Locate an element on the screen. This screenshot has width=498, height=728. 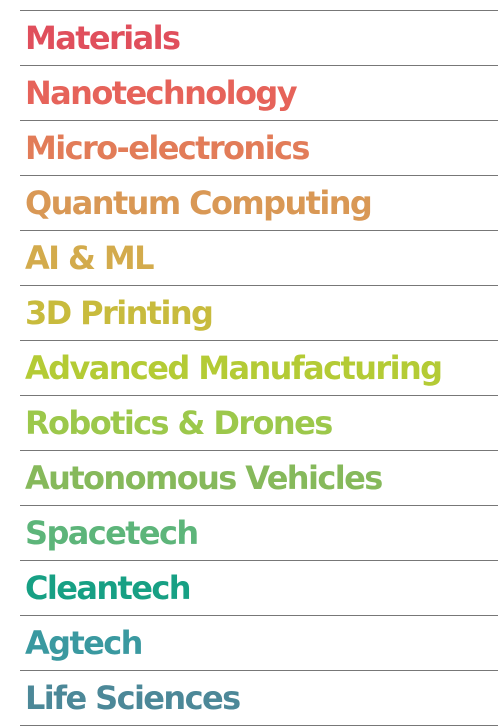
topic-row: Robotics & Drones is located at coordinates (259, 422).